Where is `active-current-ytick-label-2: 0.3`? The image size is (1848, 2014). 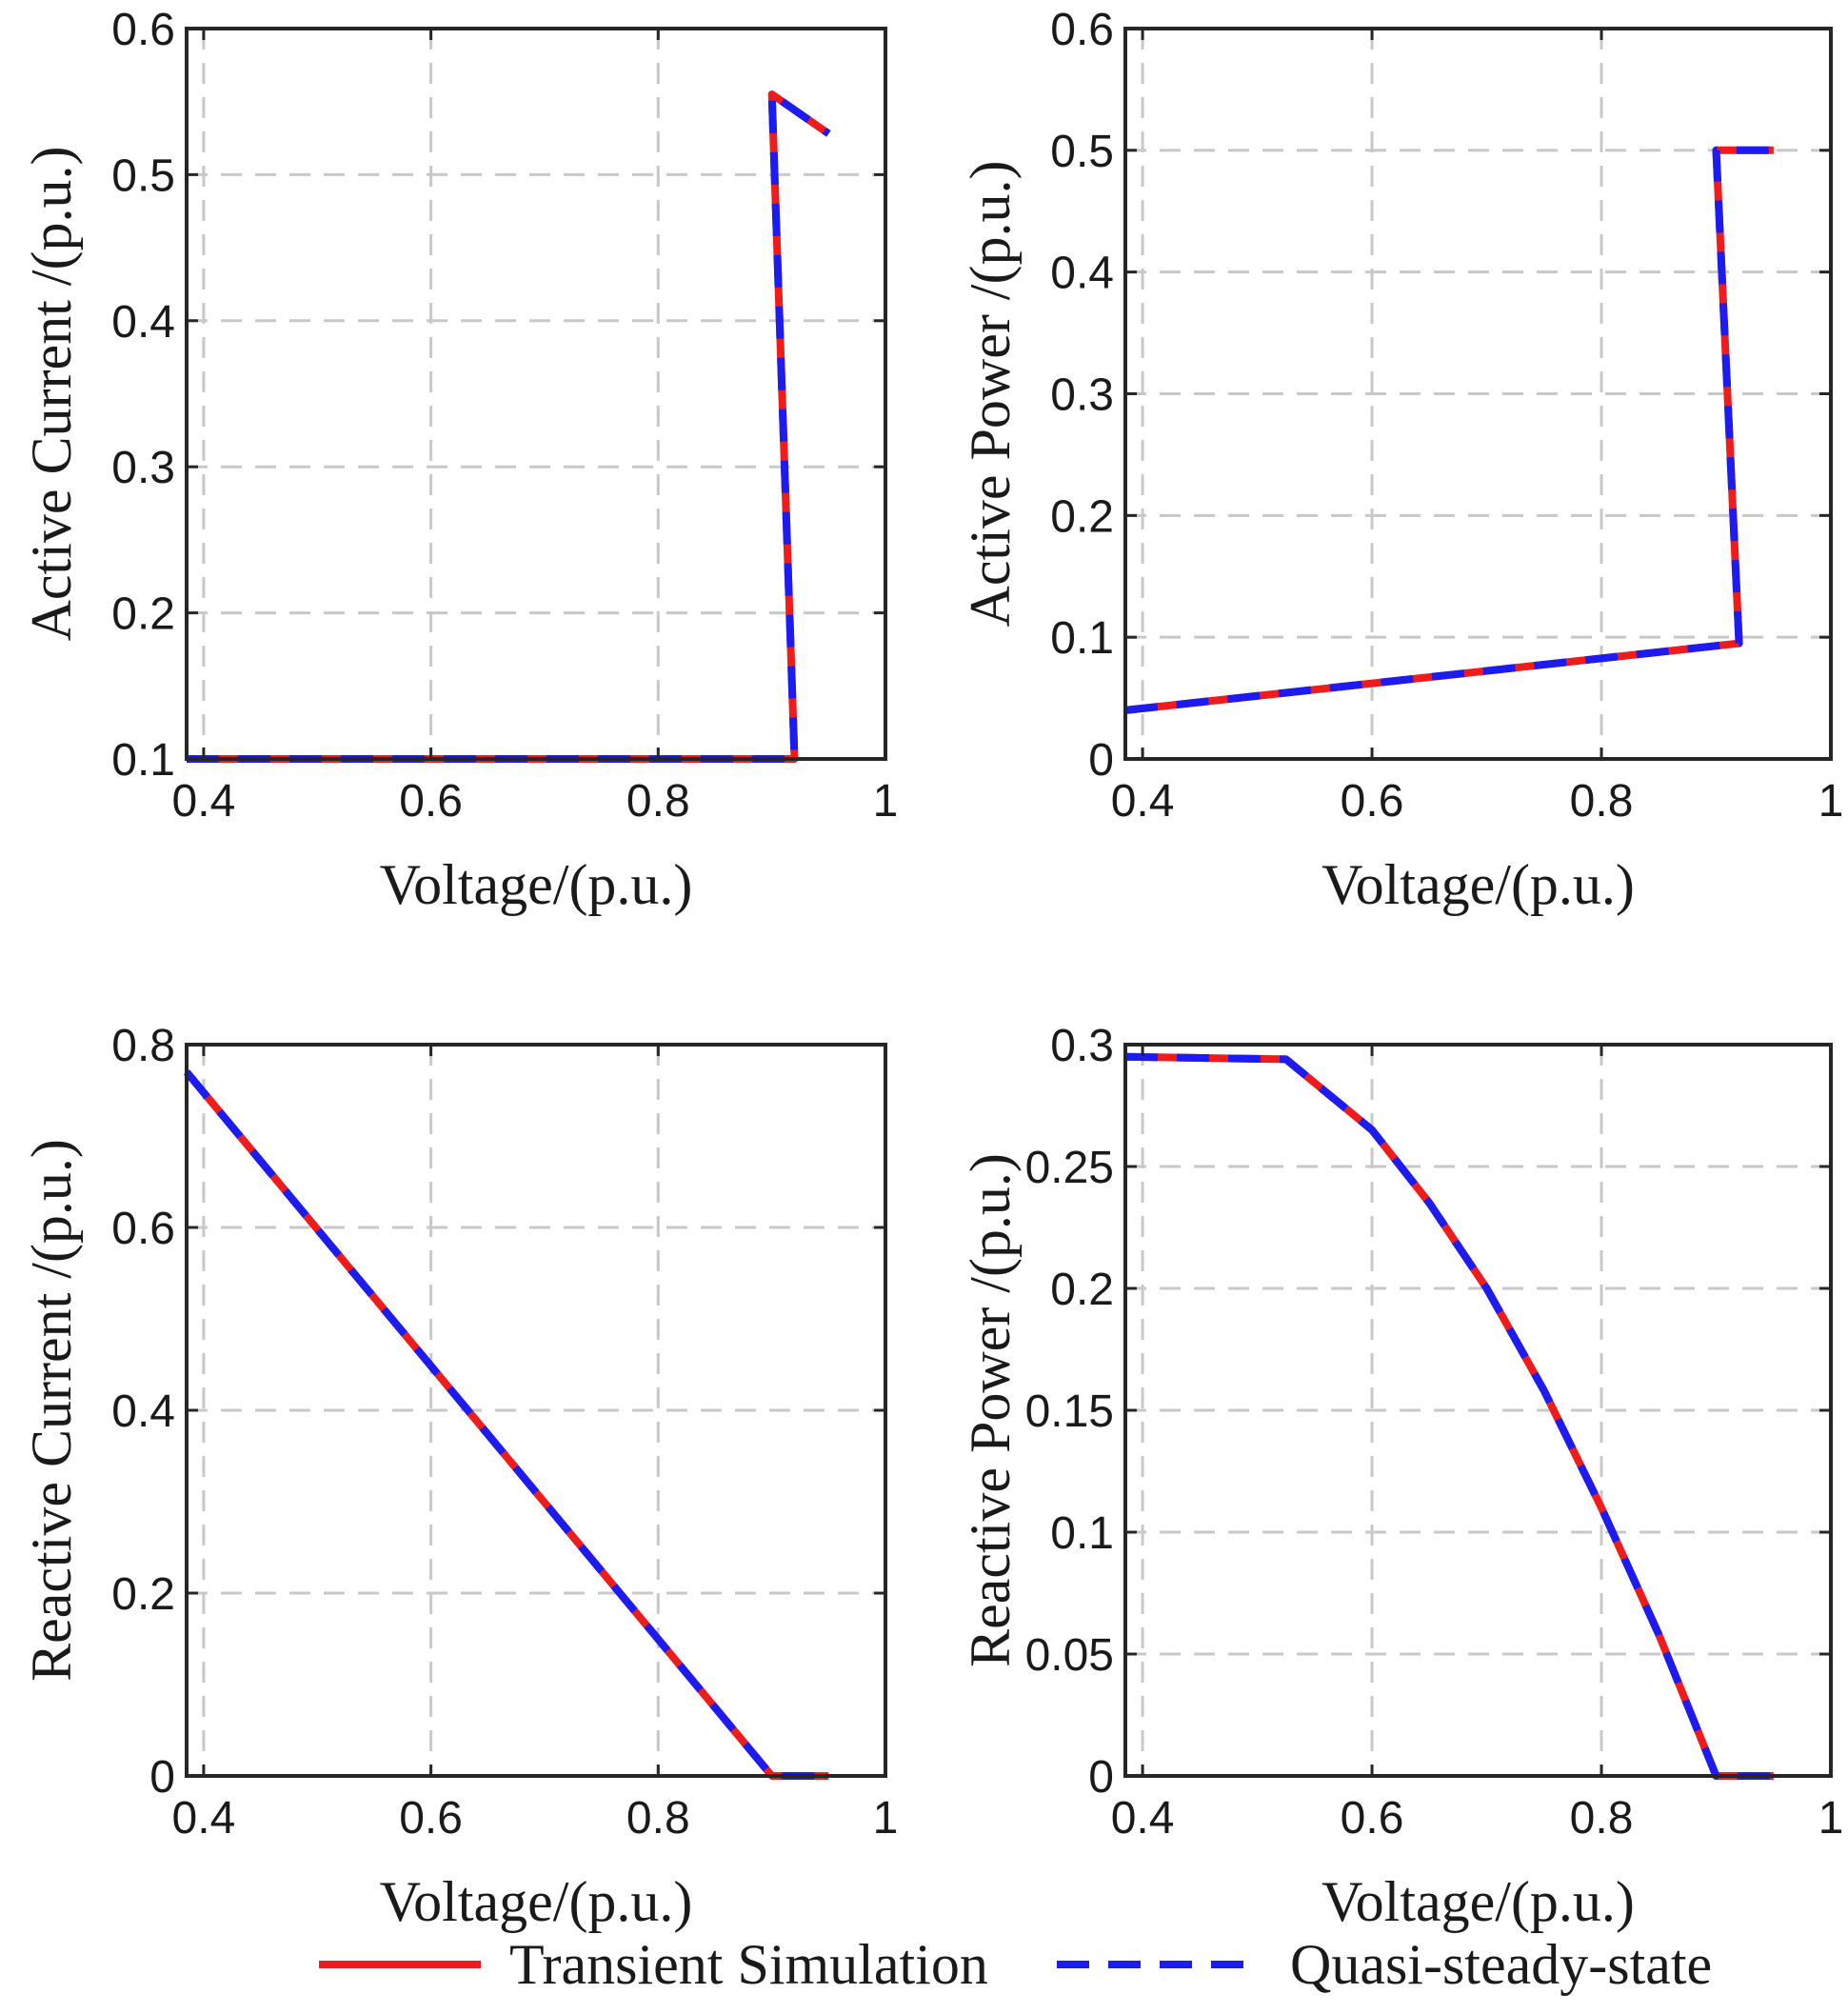 active-current-ytick-label-2: 0.3 is located at coordinates (143, 468).